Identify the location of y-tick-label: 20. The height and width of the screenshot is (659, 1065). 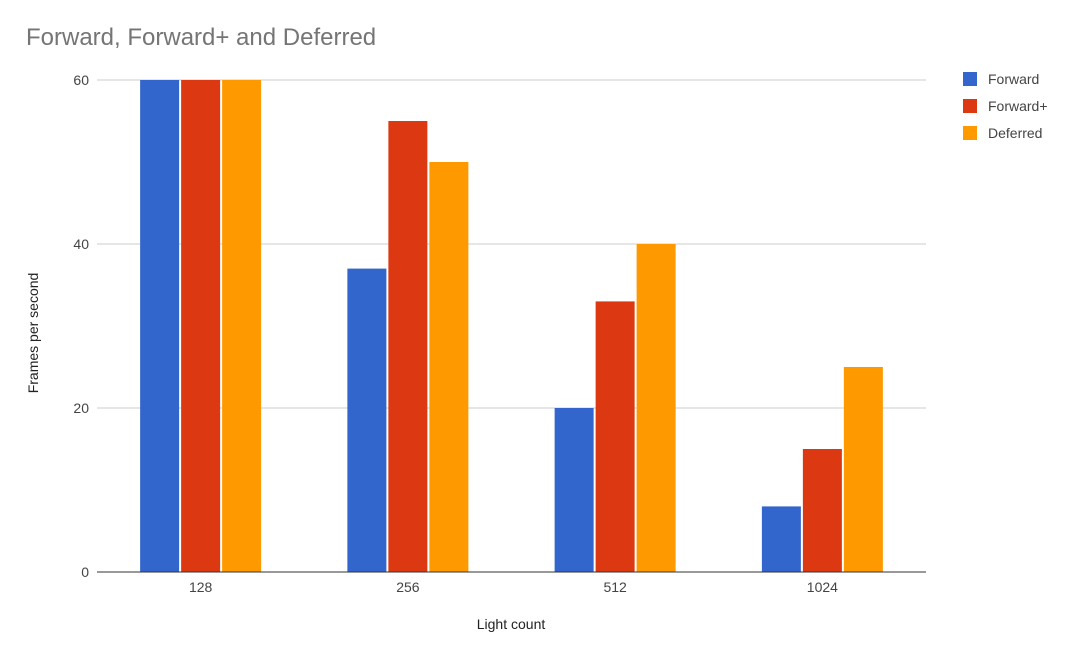
(81, 408).